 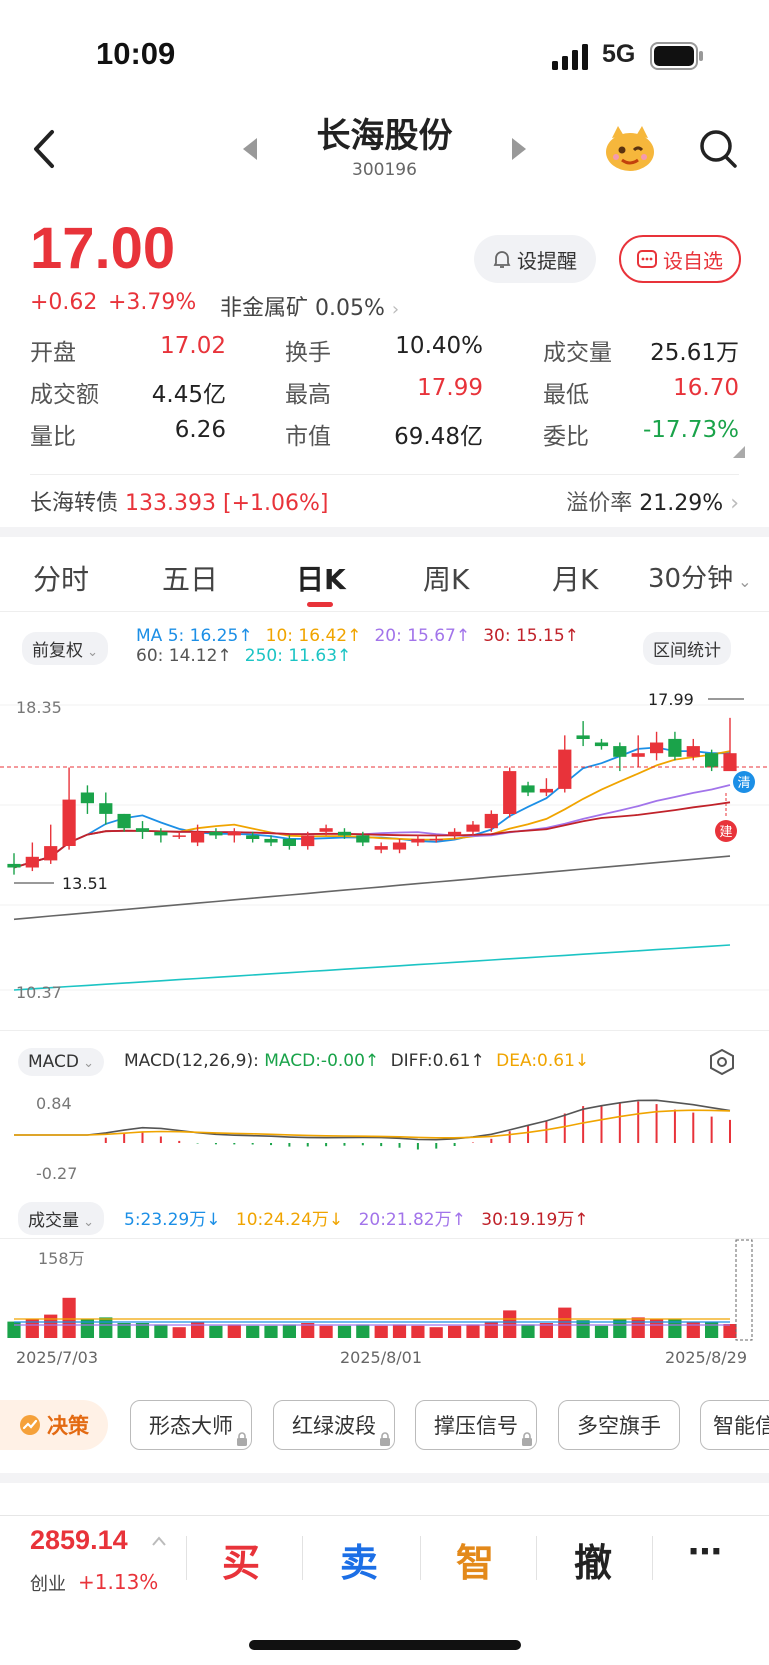 What do you see at coordinates (384, 532) in the screenshot?
I see `section-divider` at bounding box center [384, 532].